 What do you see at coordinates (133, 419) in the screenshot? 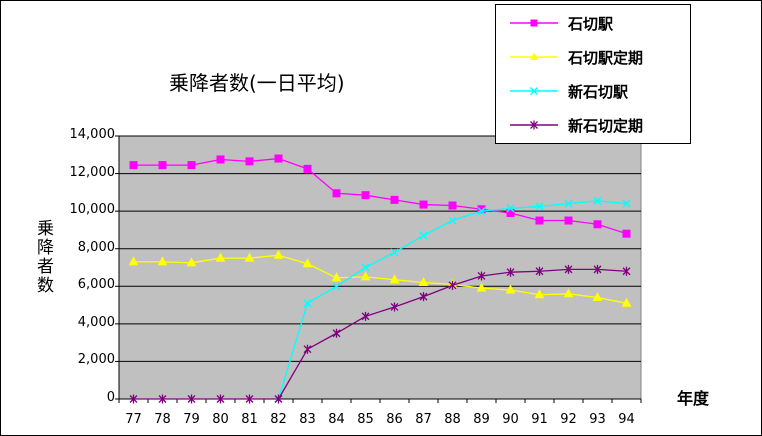
I see `x-tick-label: 77` at bounding box center [133, 419].